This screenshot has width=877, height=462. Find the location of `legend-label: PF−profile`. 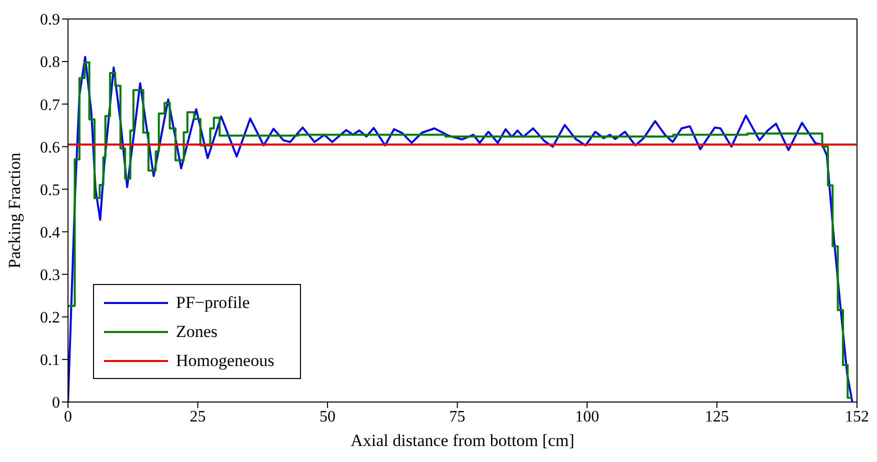

legend-label: PF−profile is located at coordinates (213, 303).